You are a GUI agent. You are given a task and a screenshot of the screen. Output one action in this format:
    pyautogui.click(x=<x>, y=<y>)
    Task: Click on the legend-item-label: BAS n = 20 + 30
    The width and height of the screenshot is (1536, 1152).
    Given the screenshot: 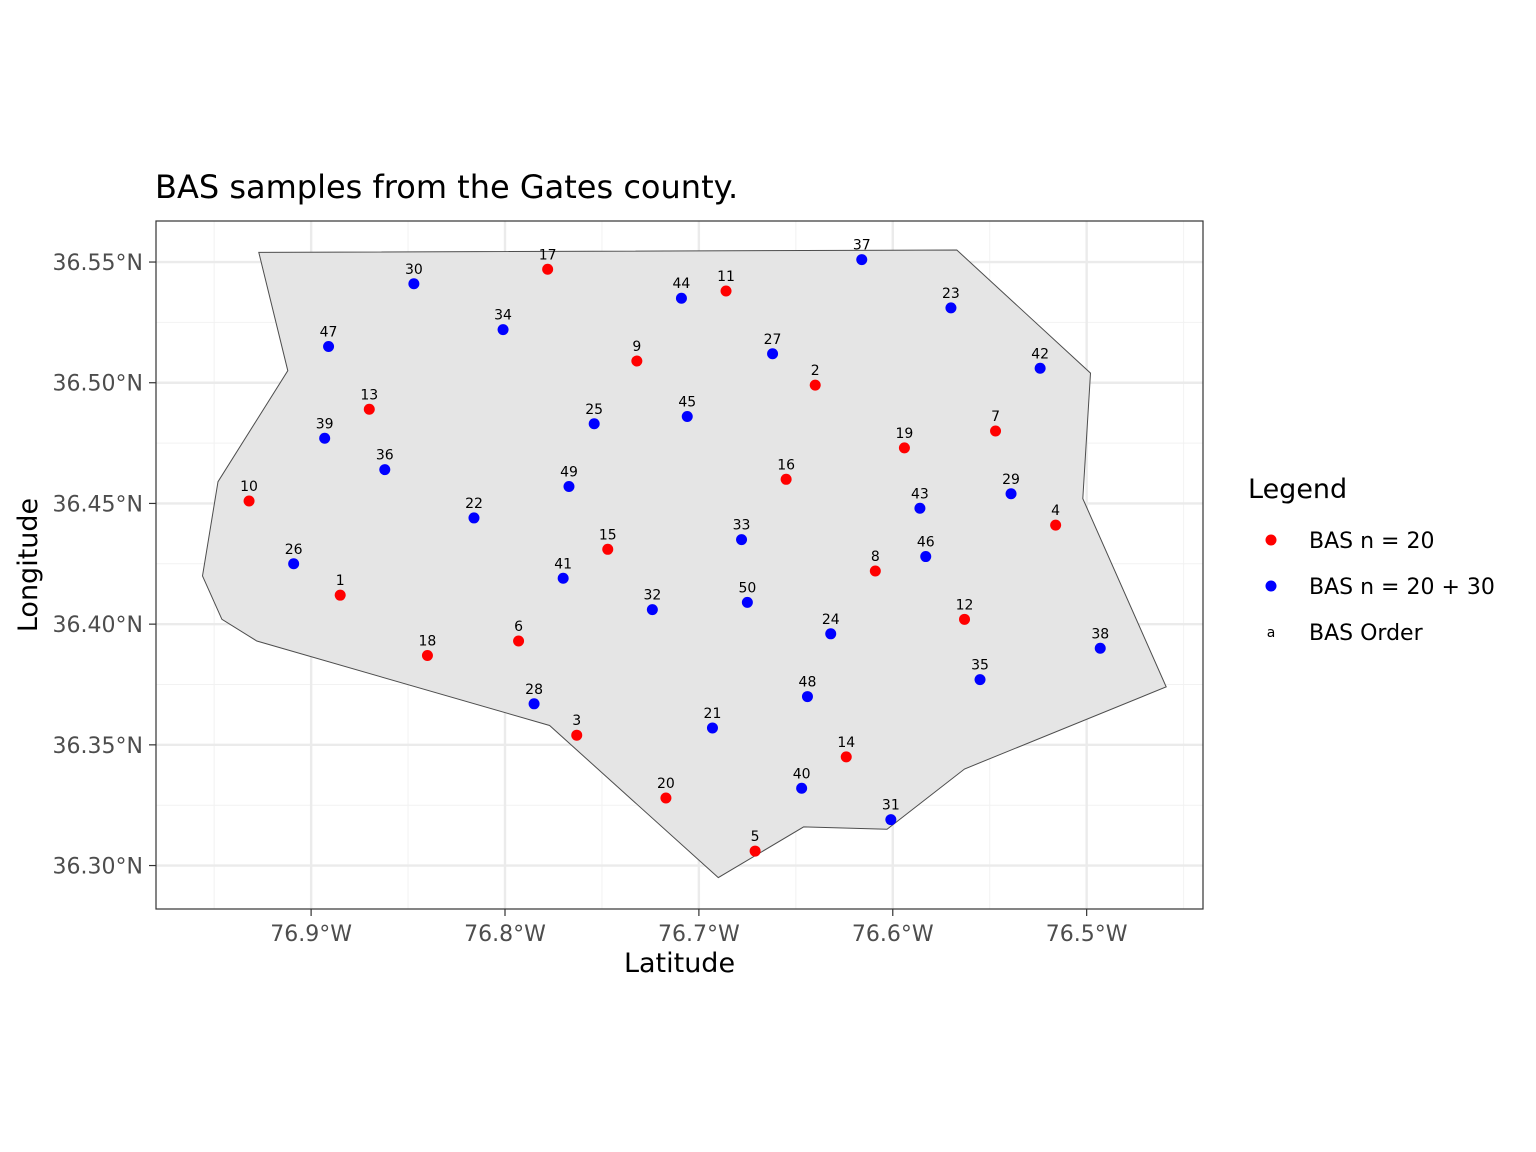 What is the action you would take?
    pyautogui.click(x=1402, y=587)
    